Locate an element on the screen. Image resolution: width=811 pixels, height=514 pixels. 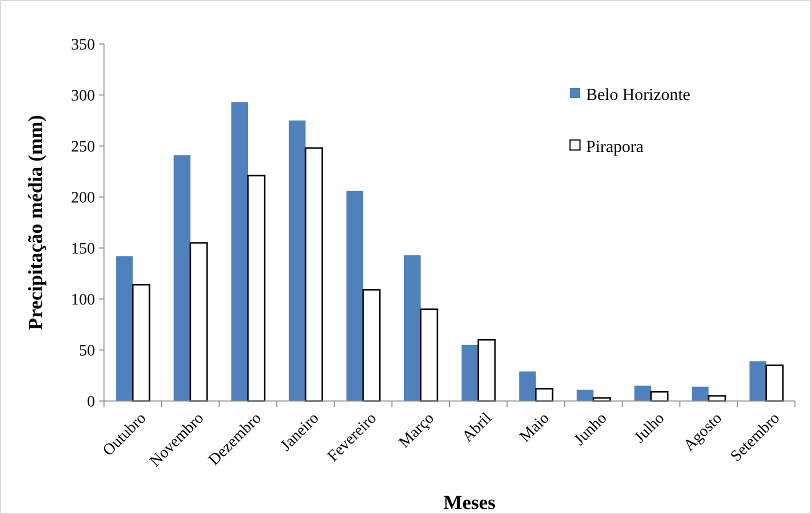
y-tick-label: 50 is located at coordinates (87, 351).